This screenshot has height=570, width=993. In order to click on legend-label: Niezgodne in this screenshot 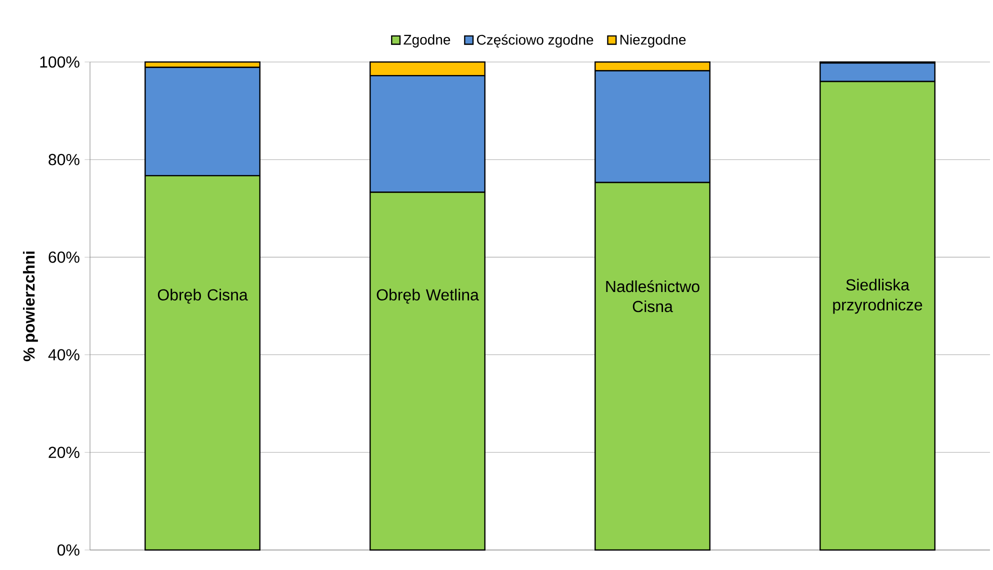, I will do `click(653, 41)`.